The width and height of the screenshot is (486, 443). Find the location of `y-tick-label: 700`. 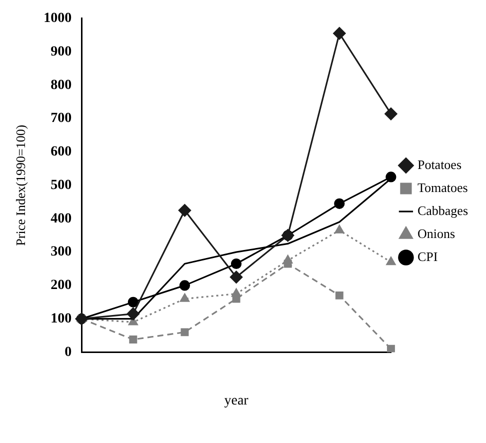

y-tick-label: 700 is located at coordinates (61, 118).